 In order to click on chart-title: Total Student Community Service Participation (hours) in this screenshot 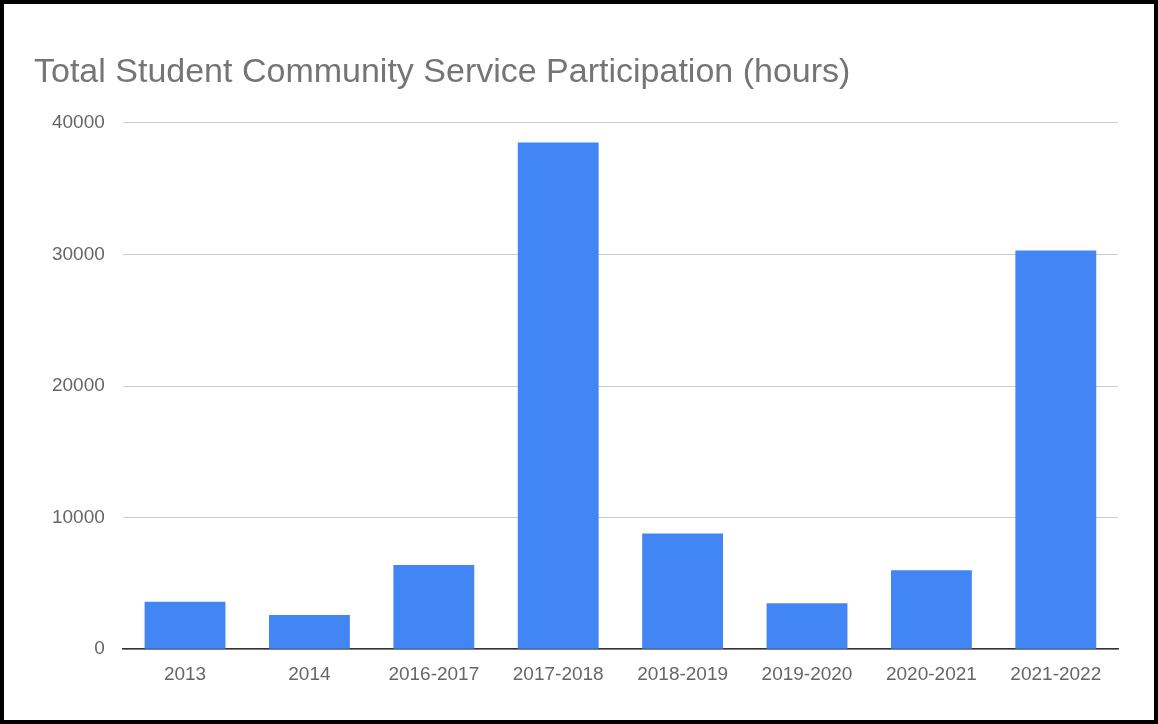, I will do `click(442, 69)`.